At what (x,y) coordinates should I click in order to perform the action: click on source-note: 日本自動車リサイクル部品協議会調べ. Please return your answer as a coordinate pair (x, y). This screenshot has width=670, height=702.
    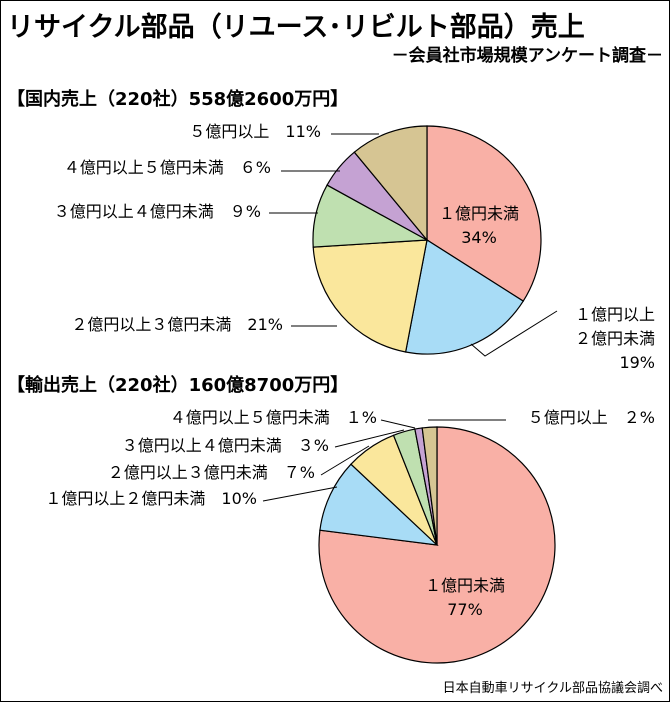
    Looking at the image, I should click on (552, 688).